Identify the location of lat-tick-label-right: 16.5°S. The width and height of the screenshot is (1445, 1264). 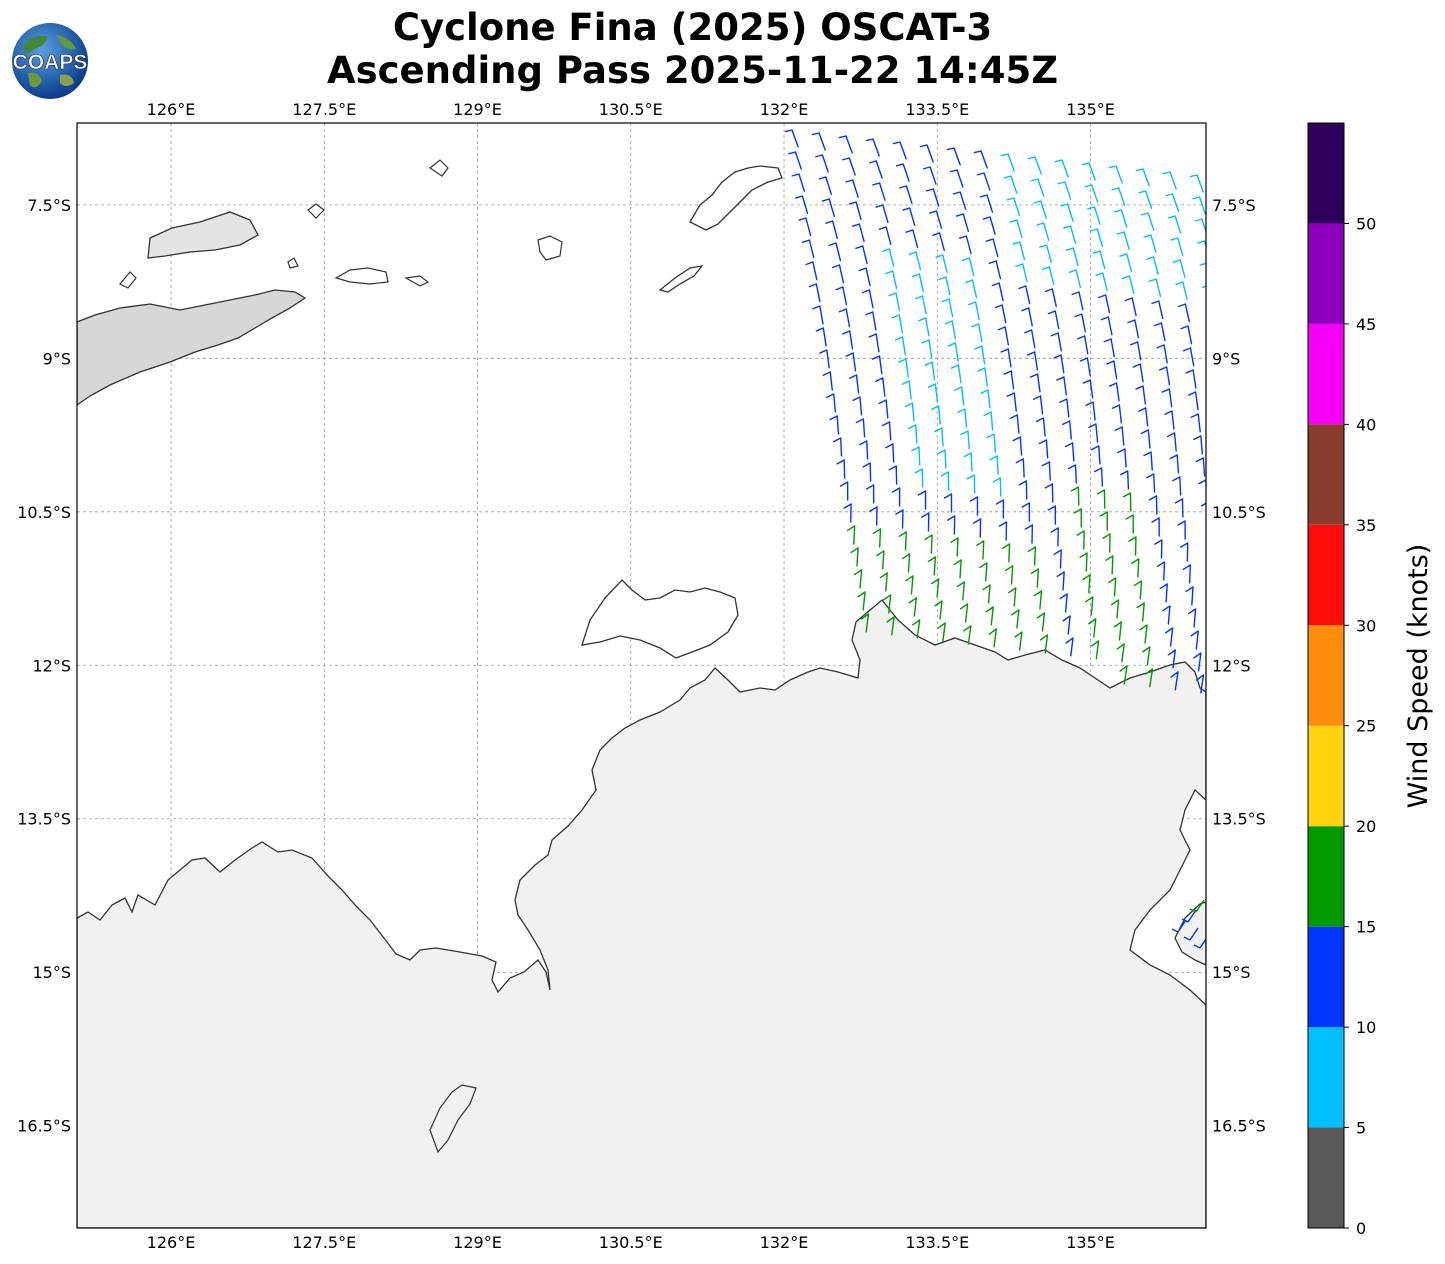
(1239, 1126).